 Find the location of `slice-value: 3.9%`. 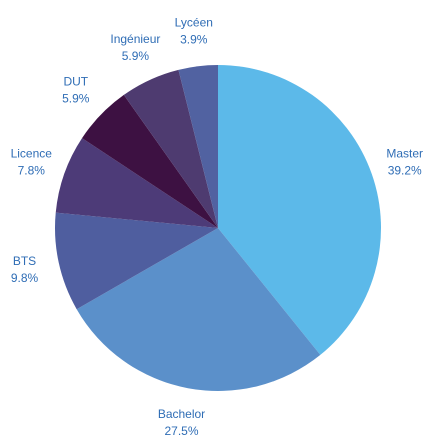

slice-value: 3.9% is located at coordinates (194, 40).